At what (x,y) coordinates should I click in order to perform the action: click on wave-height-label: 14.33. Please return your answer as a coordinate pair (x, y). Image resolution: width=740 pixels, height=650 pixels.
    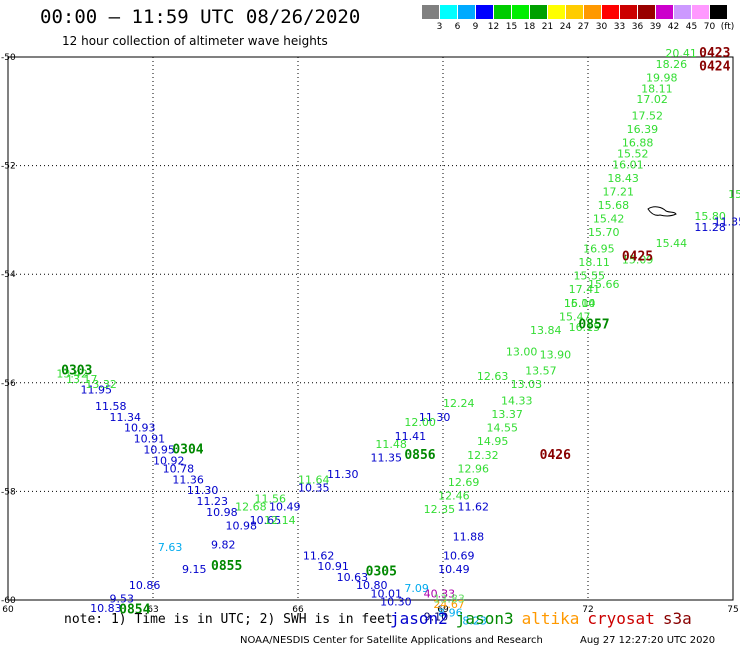
    Looking at the image, I should click on (517, 401).